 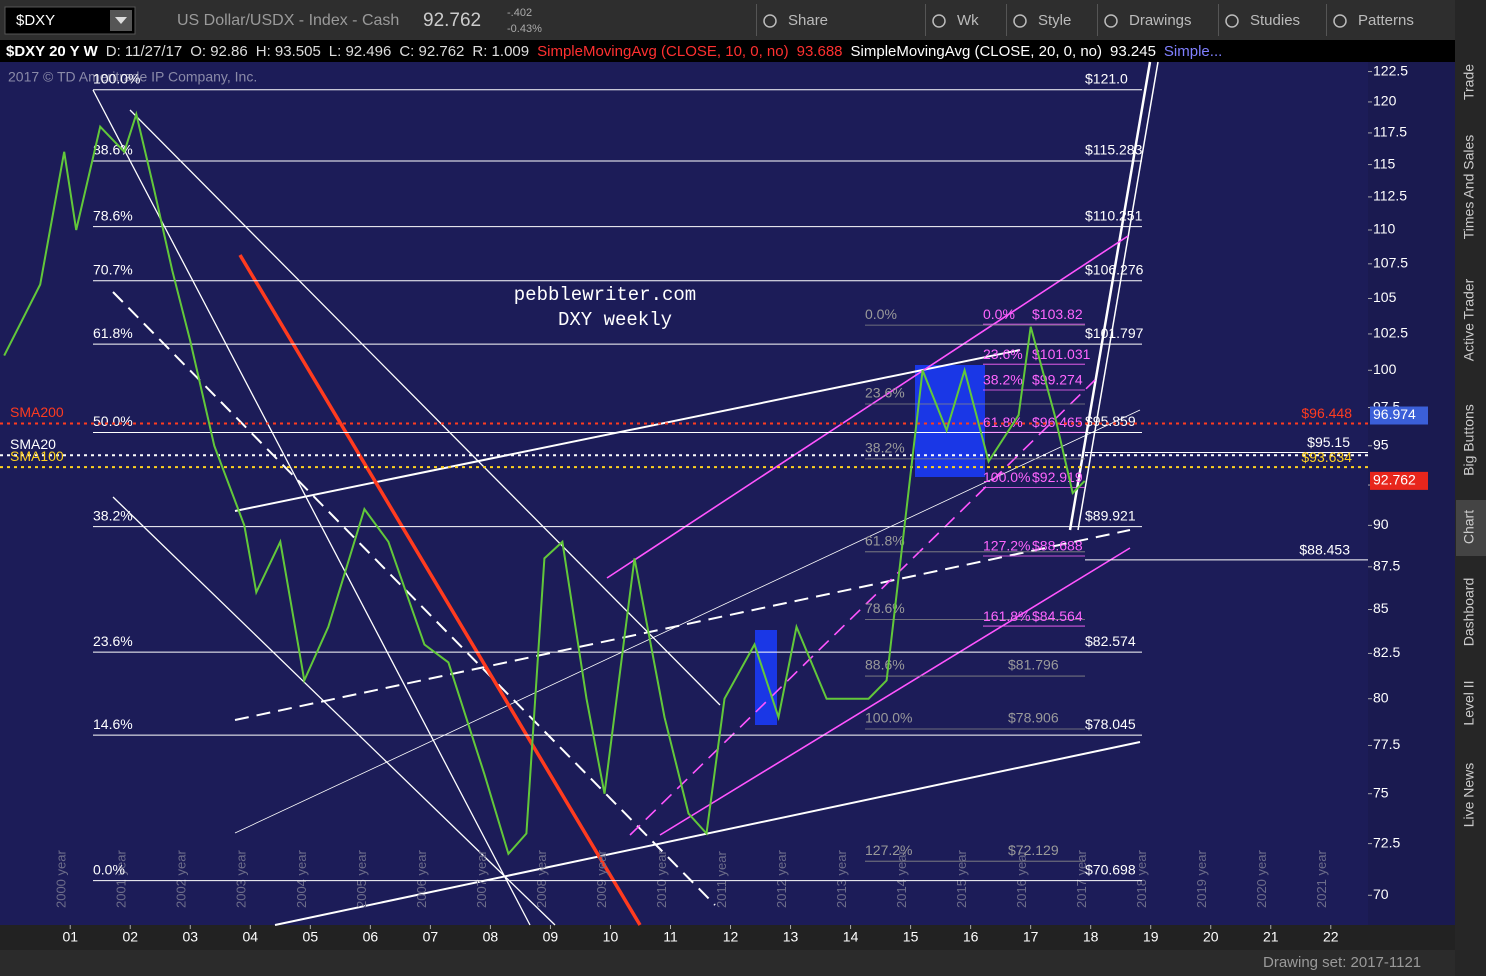 What do you see at coordinates (881, 314) in the screenshot?
I see `fib-percent: 0.0%` at bounding box center [881, 314].